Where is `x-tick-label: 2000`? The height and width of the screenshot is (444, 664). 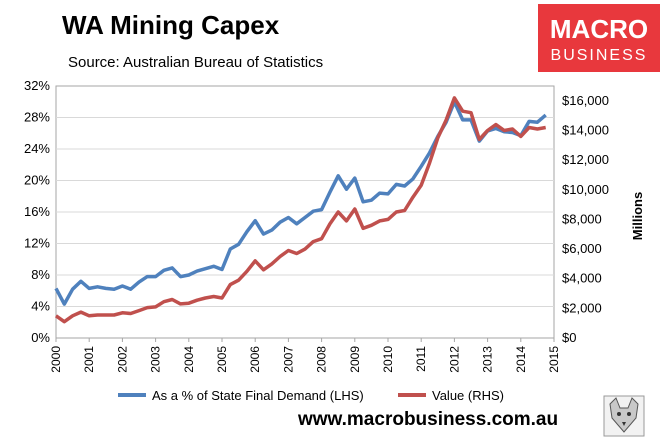
x-tick-label: 2000 is located at coordinates (56, 359).